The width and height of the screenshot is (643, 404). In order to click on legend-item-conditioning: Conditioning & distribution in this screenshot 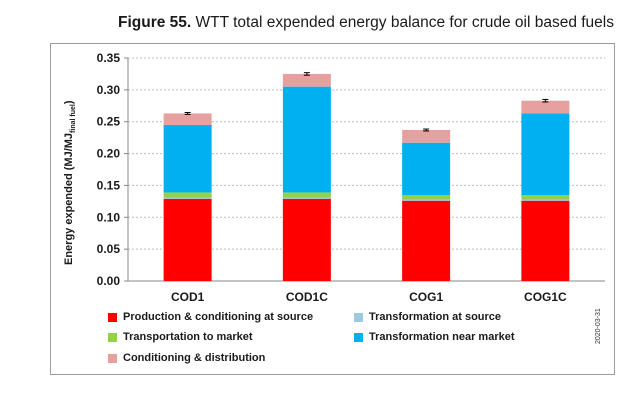, I will do `click(186, 358)`.